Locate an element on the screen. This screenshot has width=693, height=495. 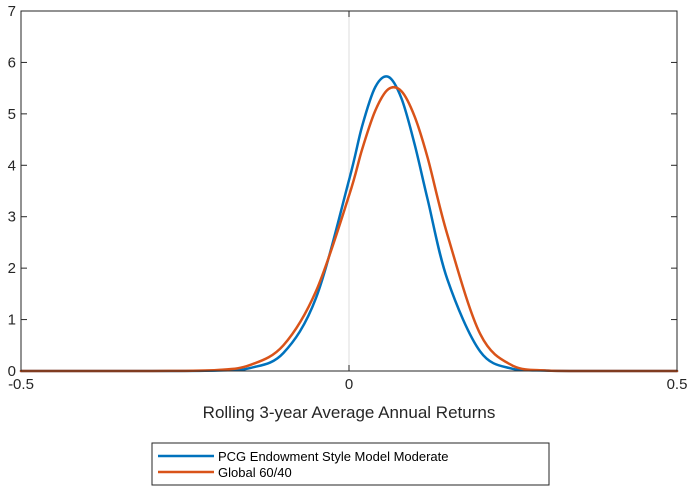
x-tick-label-2: 0.5 is located at coordinates (677, 384).